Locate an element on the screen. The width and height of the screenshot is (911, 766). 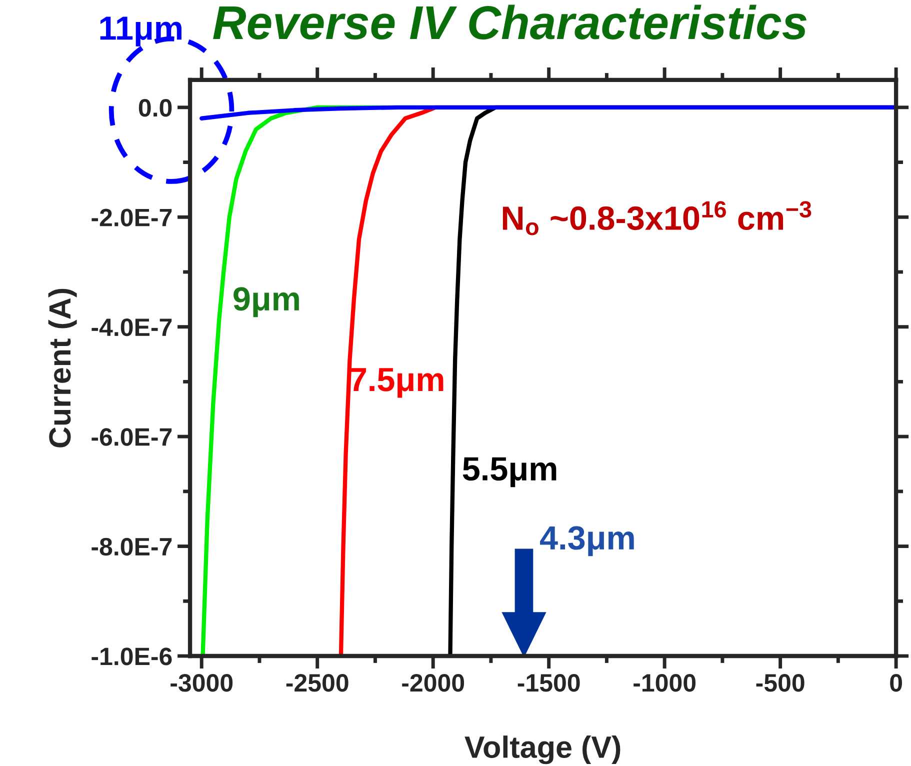
chart-title: Reverse IV Characteristics is located at coordinates (510, 22).